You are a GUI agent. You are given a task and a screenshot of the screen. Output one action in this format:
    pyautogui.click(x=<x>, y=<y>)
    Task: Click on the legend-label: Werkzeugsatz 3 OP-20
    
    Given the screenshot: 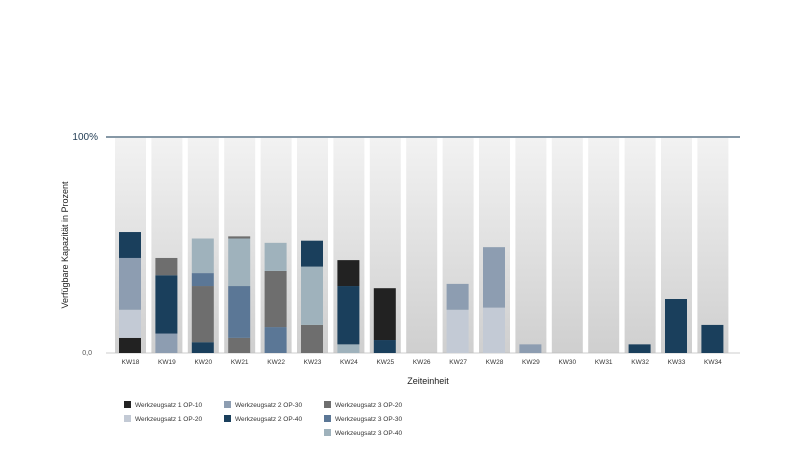 What is the action you would take?
    pyautogui.click(x=368, y=405)
    